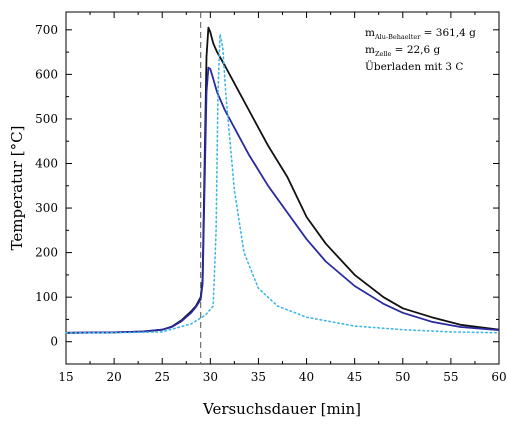 This screenshot has width=507, height=426. Describe the element at coordinates (46, 74) in the screenshot. I see `y-tick-label: 600` at that location.